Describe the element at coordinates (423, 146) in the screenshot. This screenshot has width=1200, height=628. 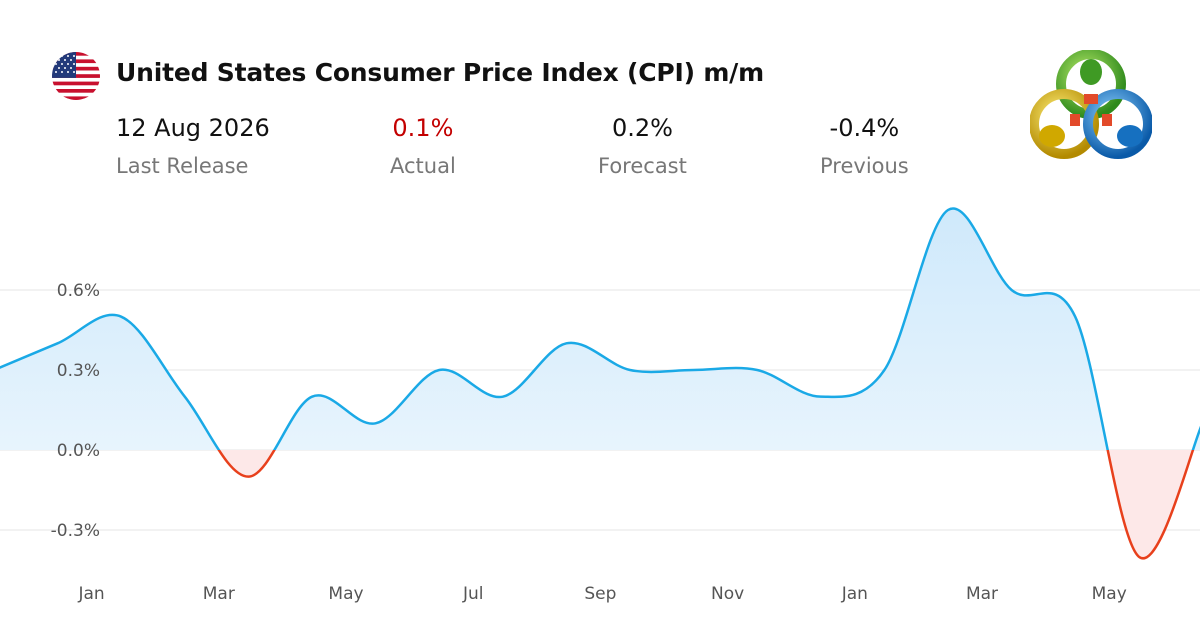
I see `stat-actual: 0.1% Actual` at that location.